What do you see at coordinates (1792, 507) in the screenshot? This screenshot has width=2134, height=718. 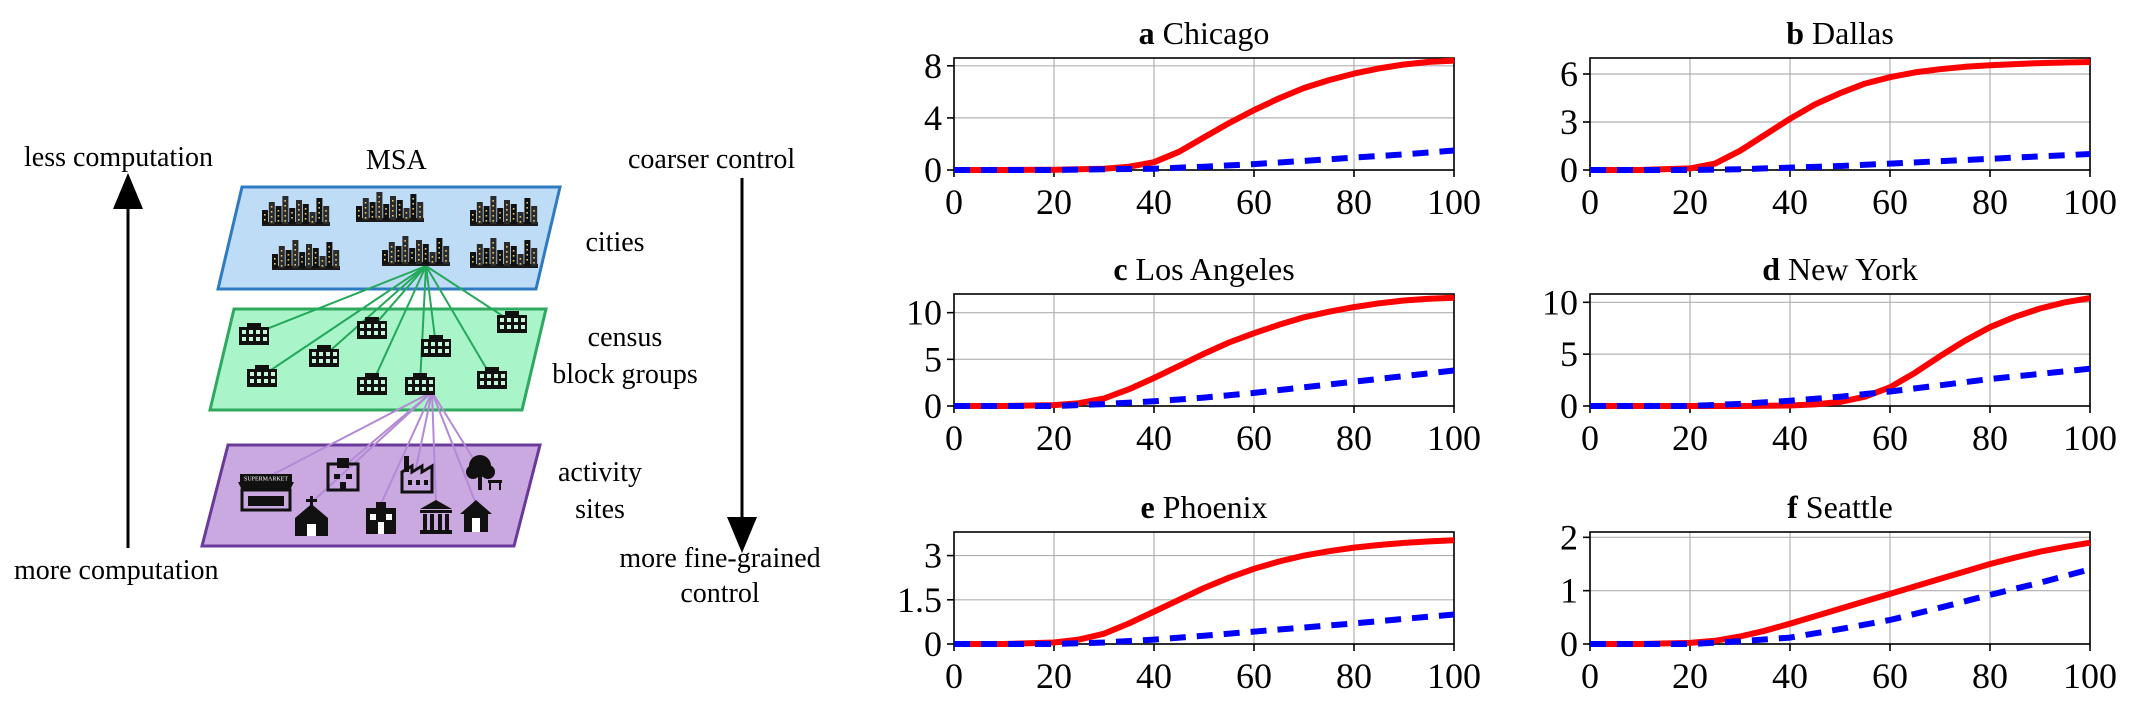 I see `panel-letter: f` at bounding box center [1792, 507].